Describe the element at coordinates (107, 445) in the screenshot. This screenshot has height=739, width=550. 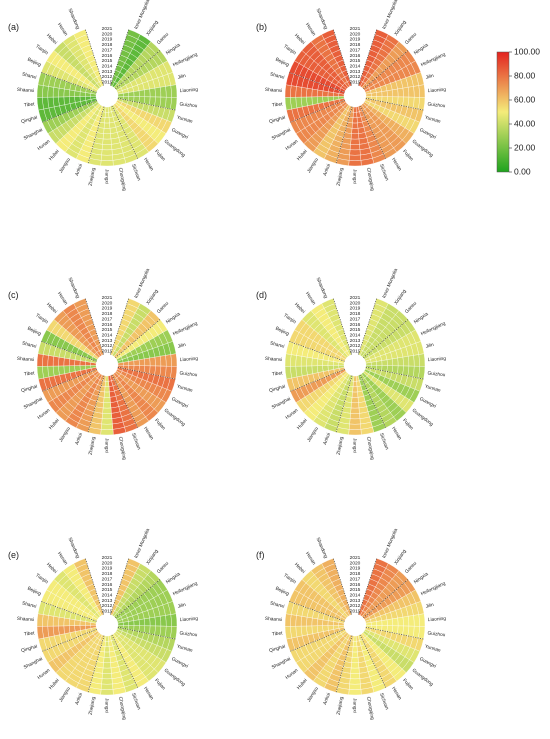
I see `province-label: Jiangxi` at that location.